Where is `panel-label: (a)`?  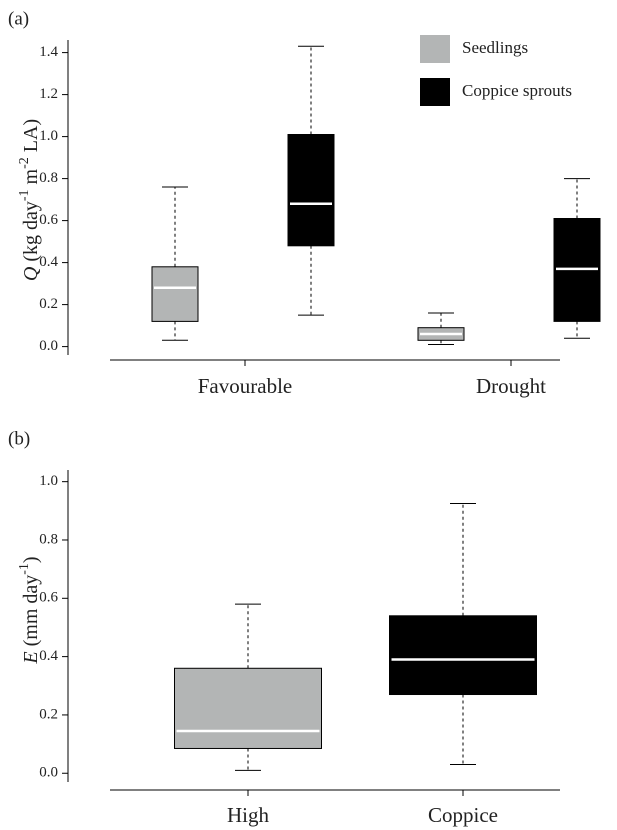
panel-label: (a) is located at coordinates (18, 18).